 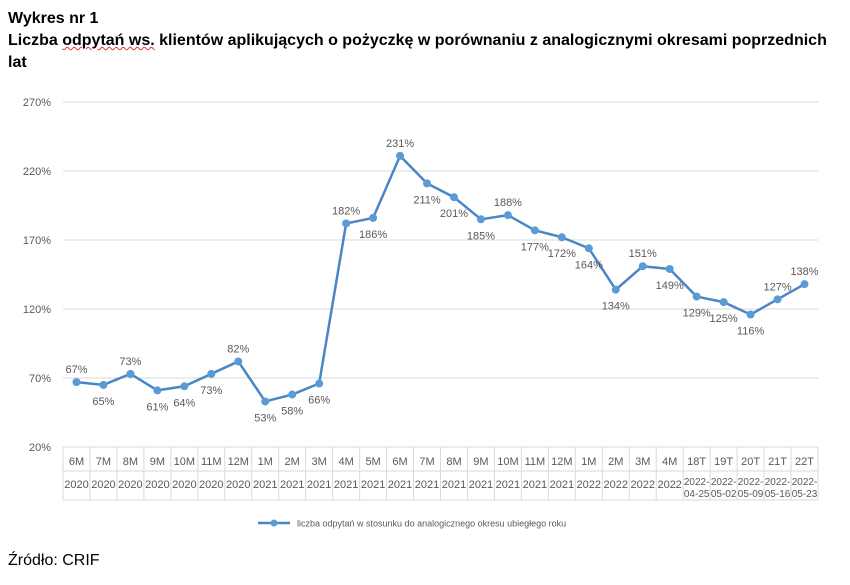 I want to click on x-tick-label: 19T, so click(x=723, y=462).